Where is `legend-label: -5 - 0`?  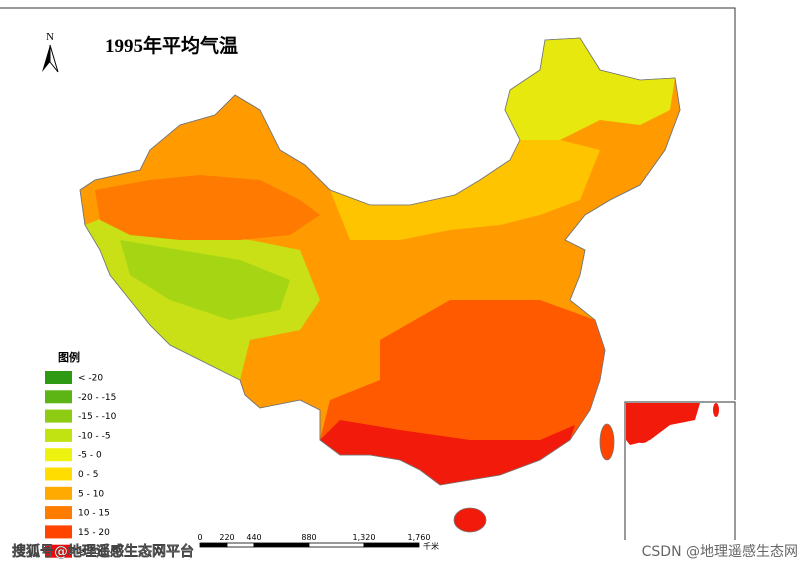
legend-label: -5 - 0 is located at coordinates (90, 456).